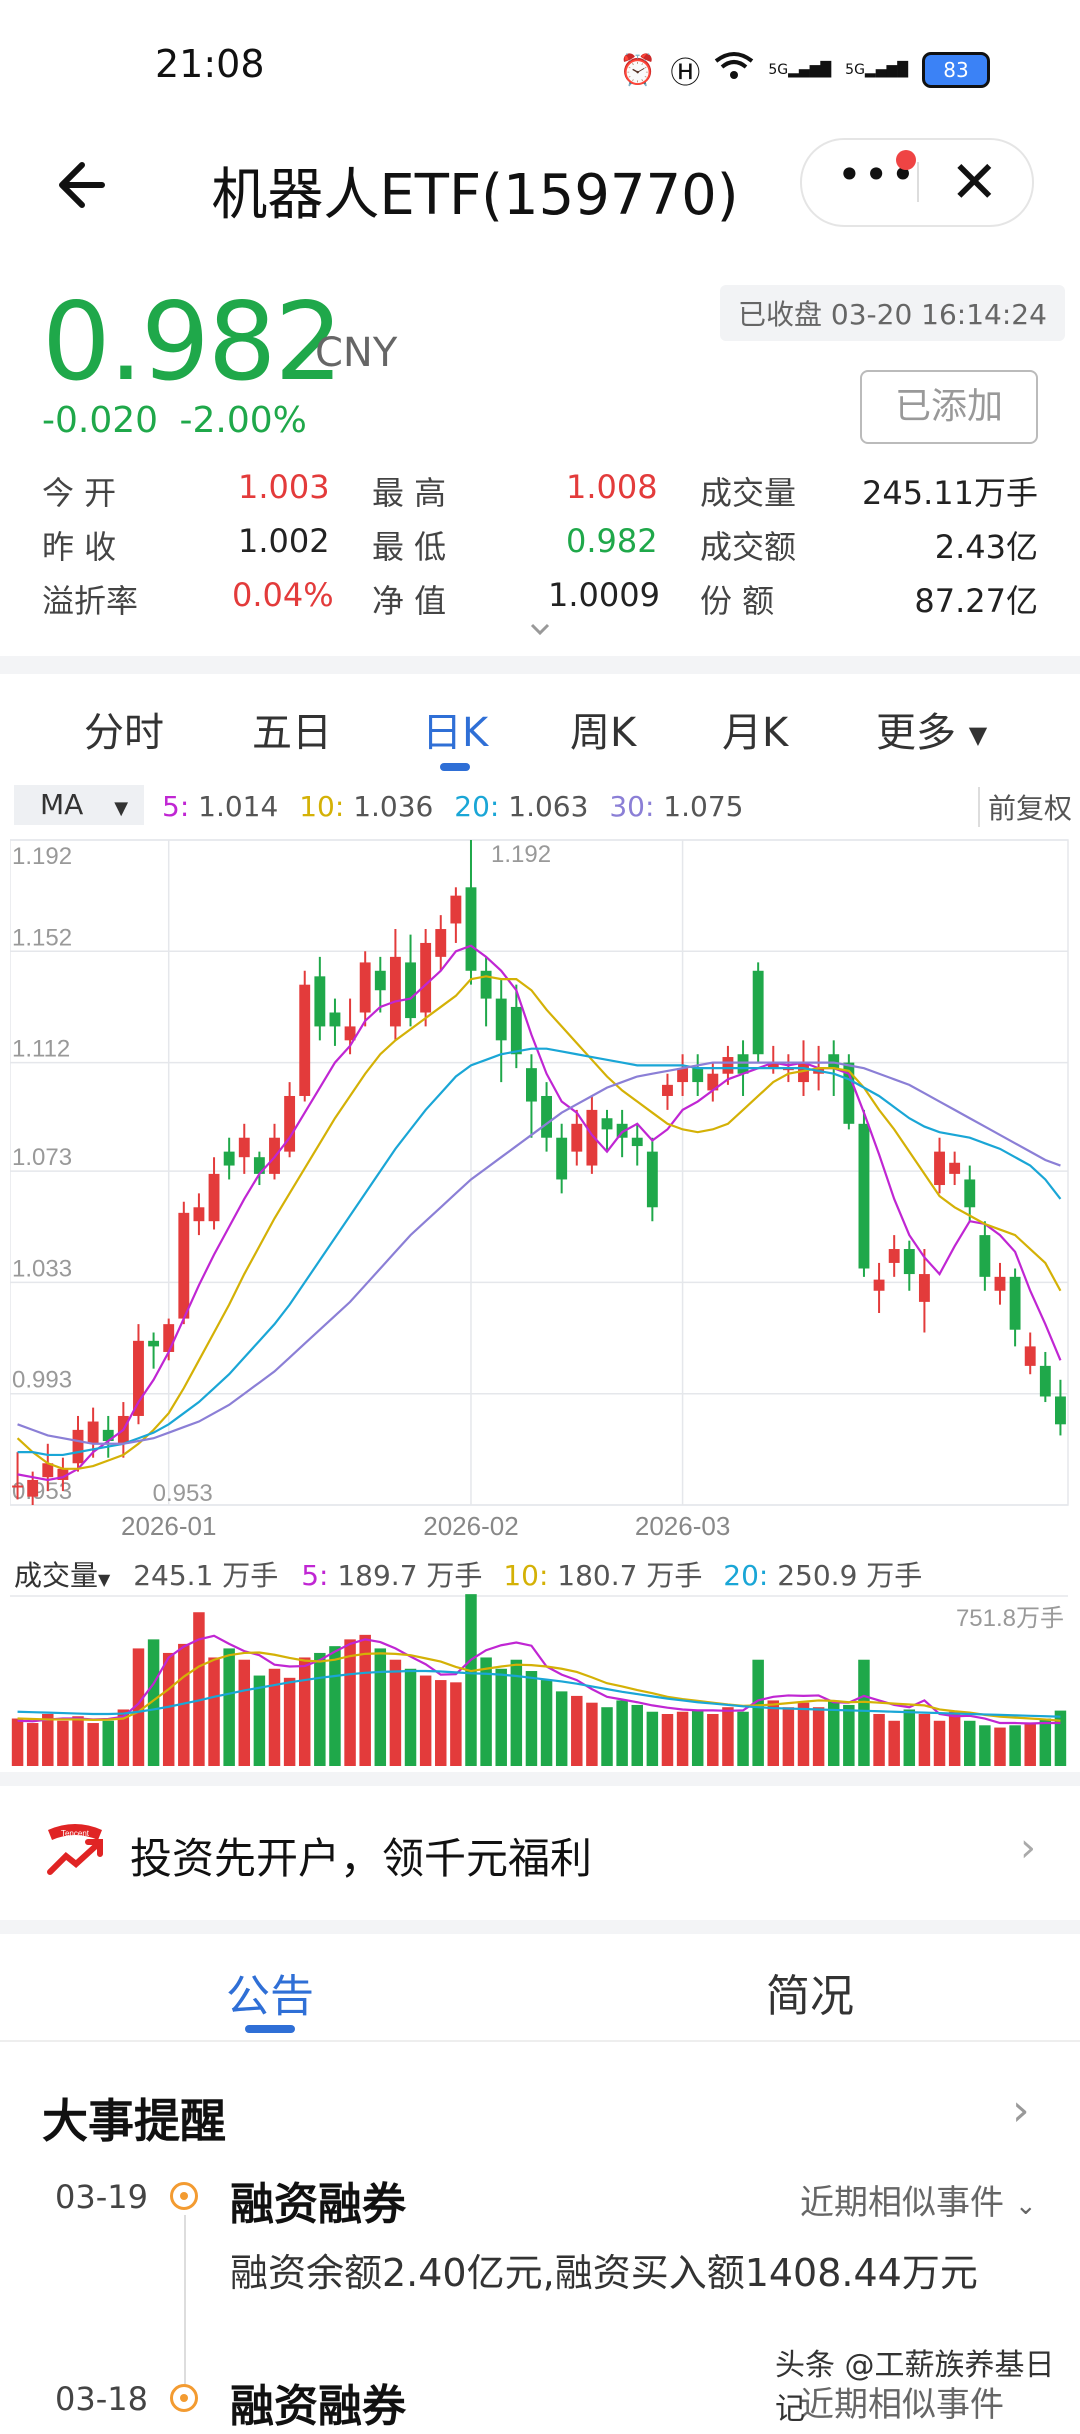 The width and height of the screenshot is (1080, 2434). I want to click on tab-intraday: 分时, so click(124, 733).